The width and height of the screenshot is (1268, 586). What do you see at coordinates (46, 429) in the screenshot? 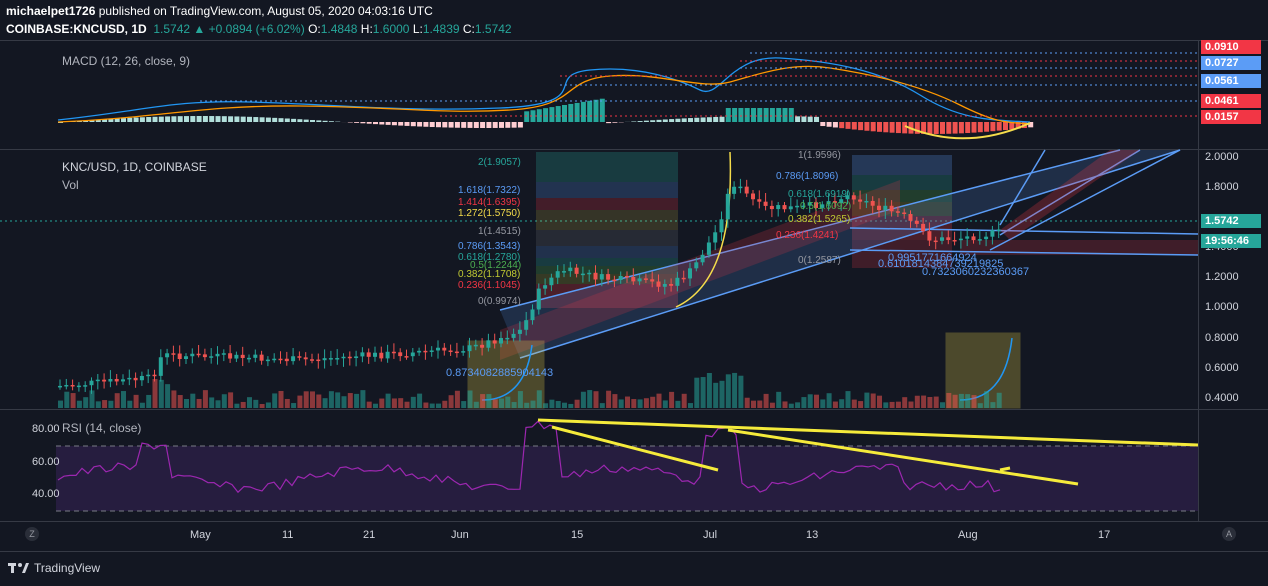
I see `rsi-tick: 80.00` at bounding box center [46, 429].